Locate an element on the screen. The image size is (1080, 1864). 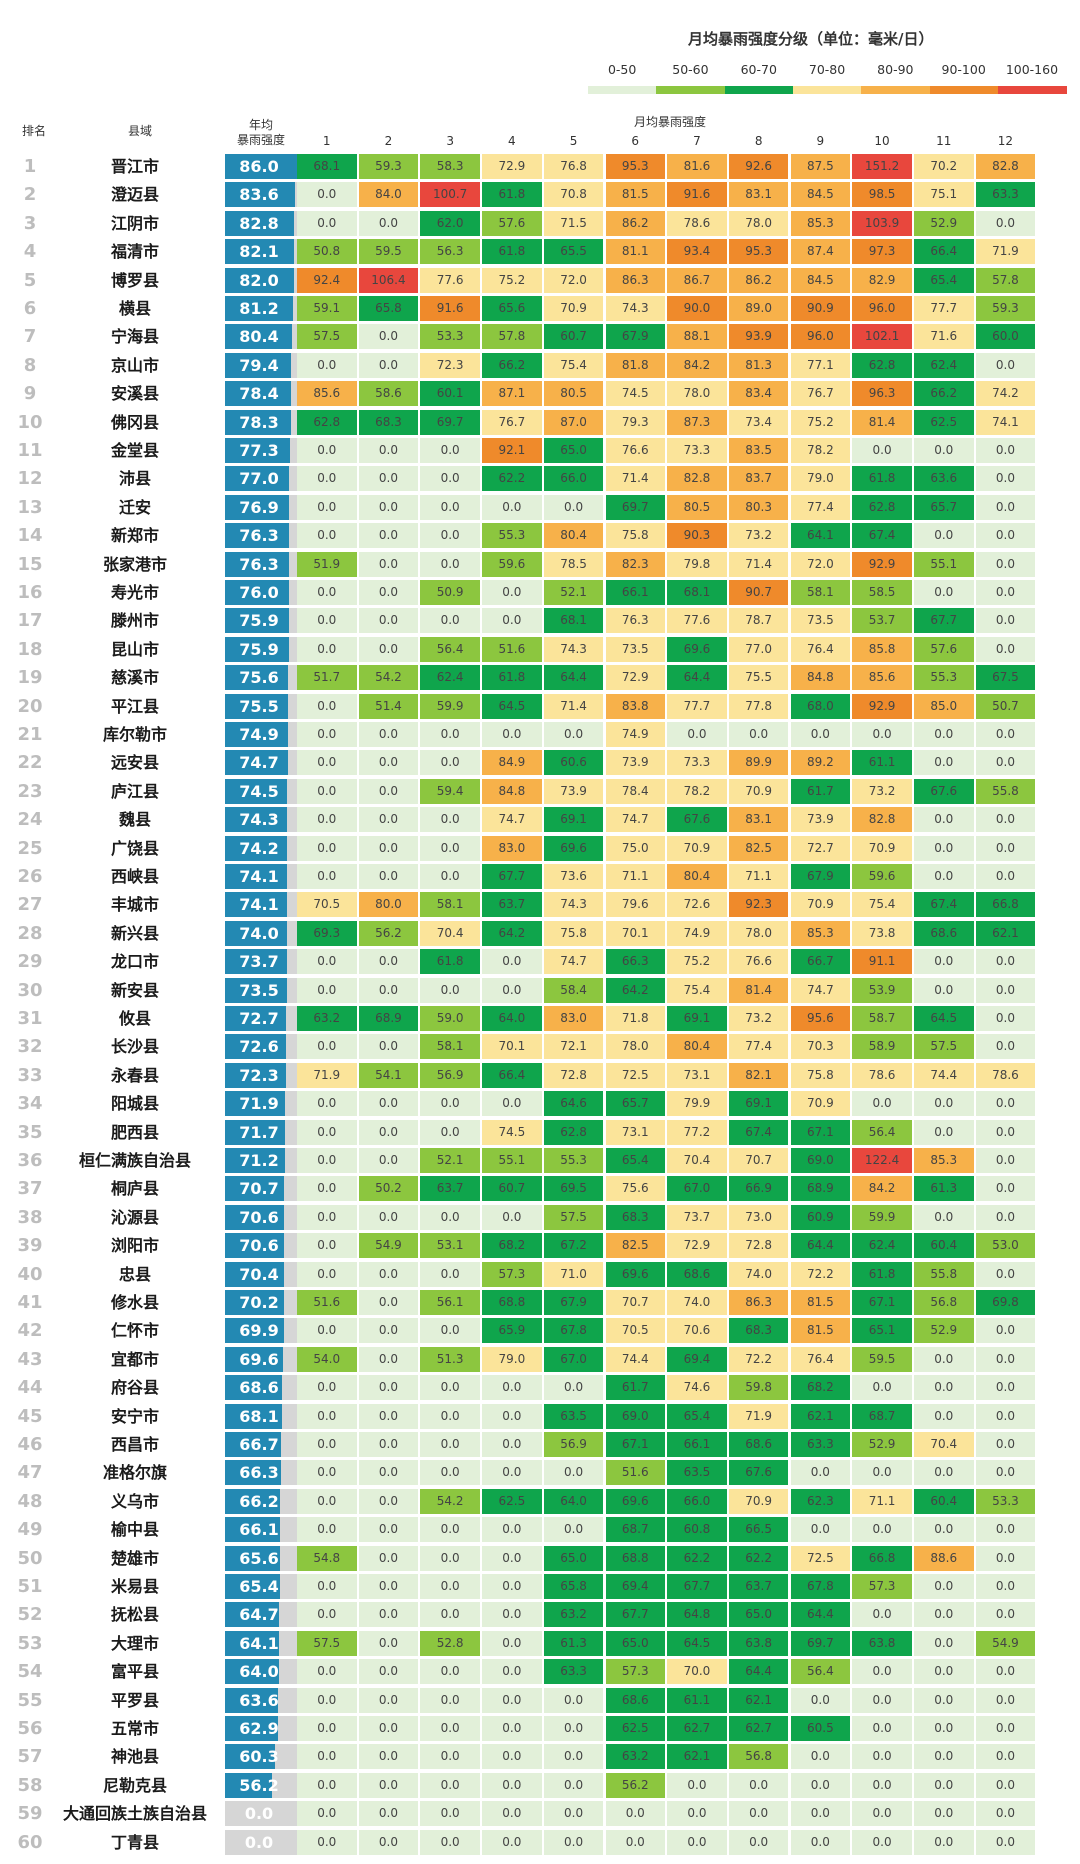
annual-value: 74.7 is located at coordinates (259, 763).